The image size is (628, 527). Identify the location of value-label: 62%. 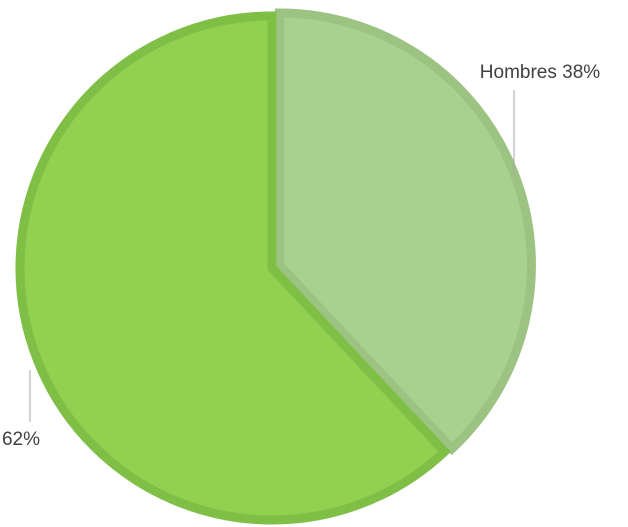
(21, 439).